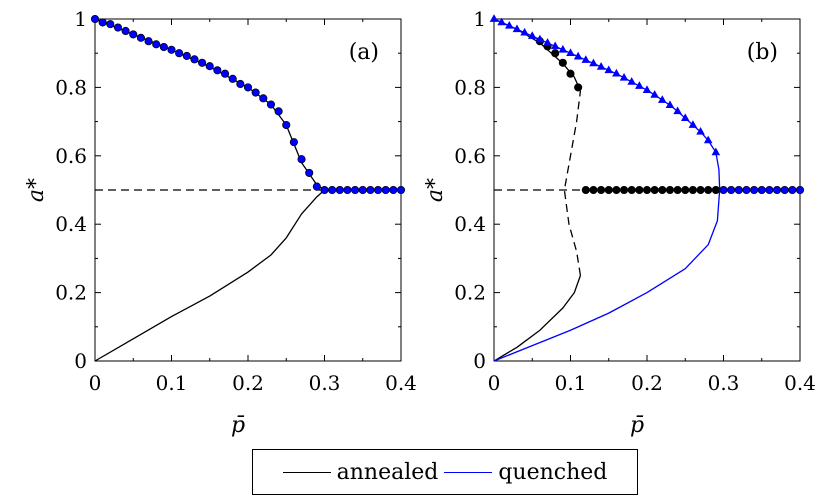  What do you see at coordinates (525, 472) in the screenshot?
I see `legend-item-quenched: quenched` at bounding box center [525, 472].